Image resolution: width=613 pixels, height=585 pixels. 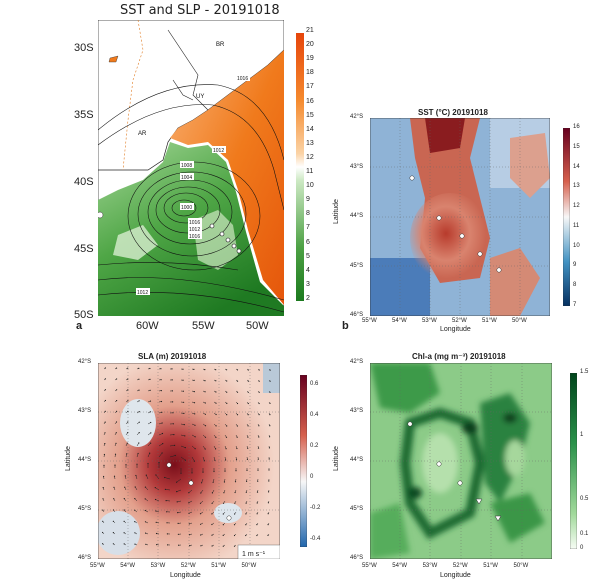 I want to click on tick-label: 20, so click(x=310, y=45).